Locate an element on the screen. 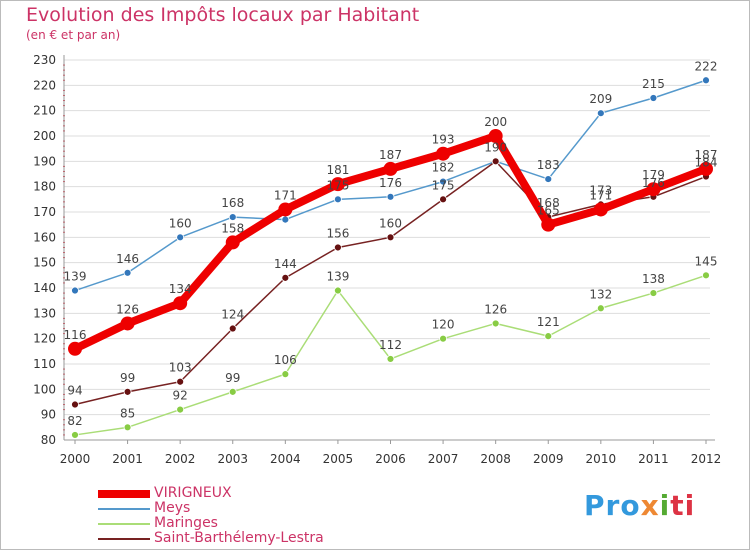  data-label: 168 is located at coordinates (548, 203).